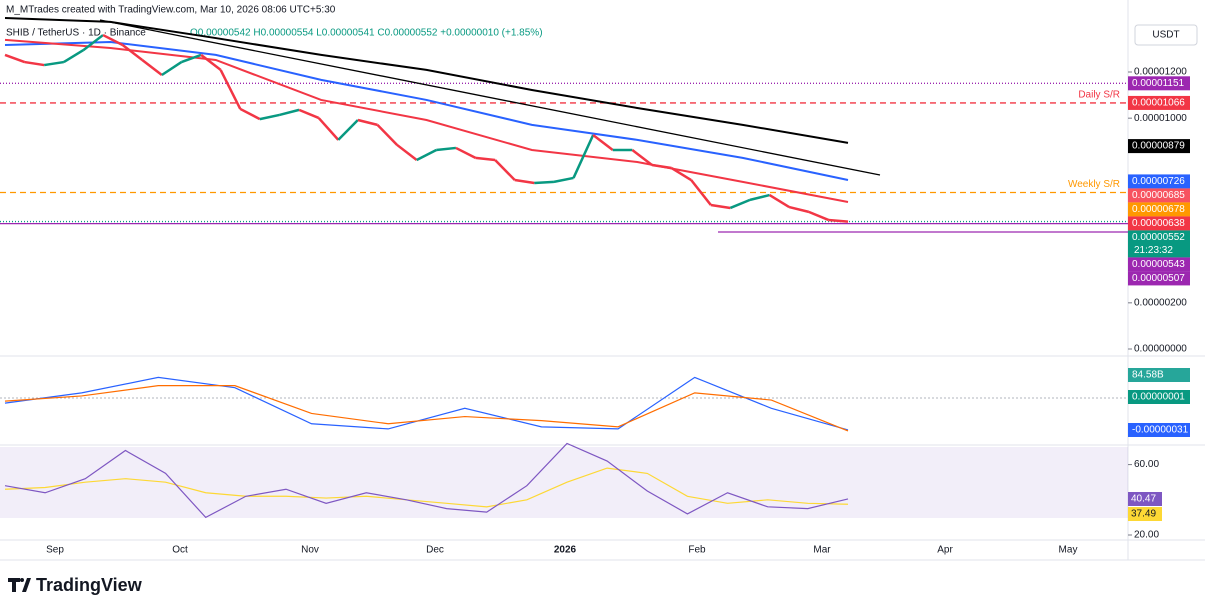  What do you see at coordinates (22, 580) in the screenshot?
I see `logo-icon-dot` at bounding box center [22, 580].